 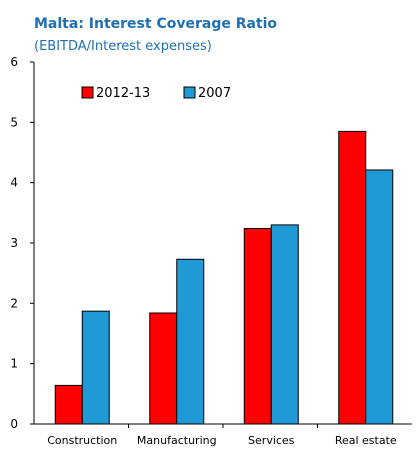 What do you see at coordinates (68, 404) in the screenshot?
I see `bar-2012-13-construction` at bounding box center [68, 404].